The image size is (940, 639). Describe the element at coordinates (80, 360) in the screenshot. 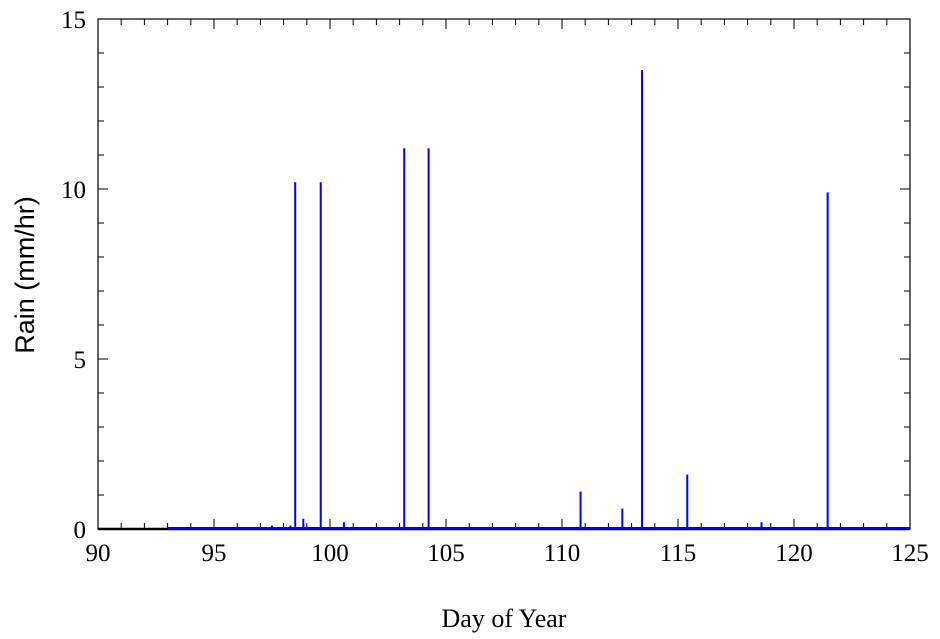

I see `y-tick-label: 5` at that location.